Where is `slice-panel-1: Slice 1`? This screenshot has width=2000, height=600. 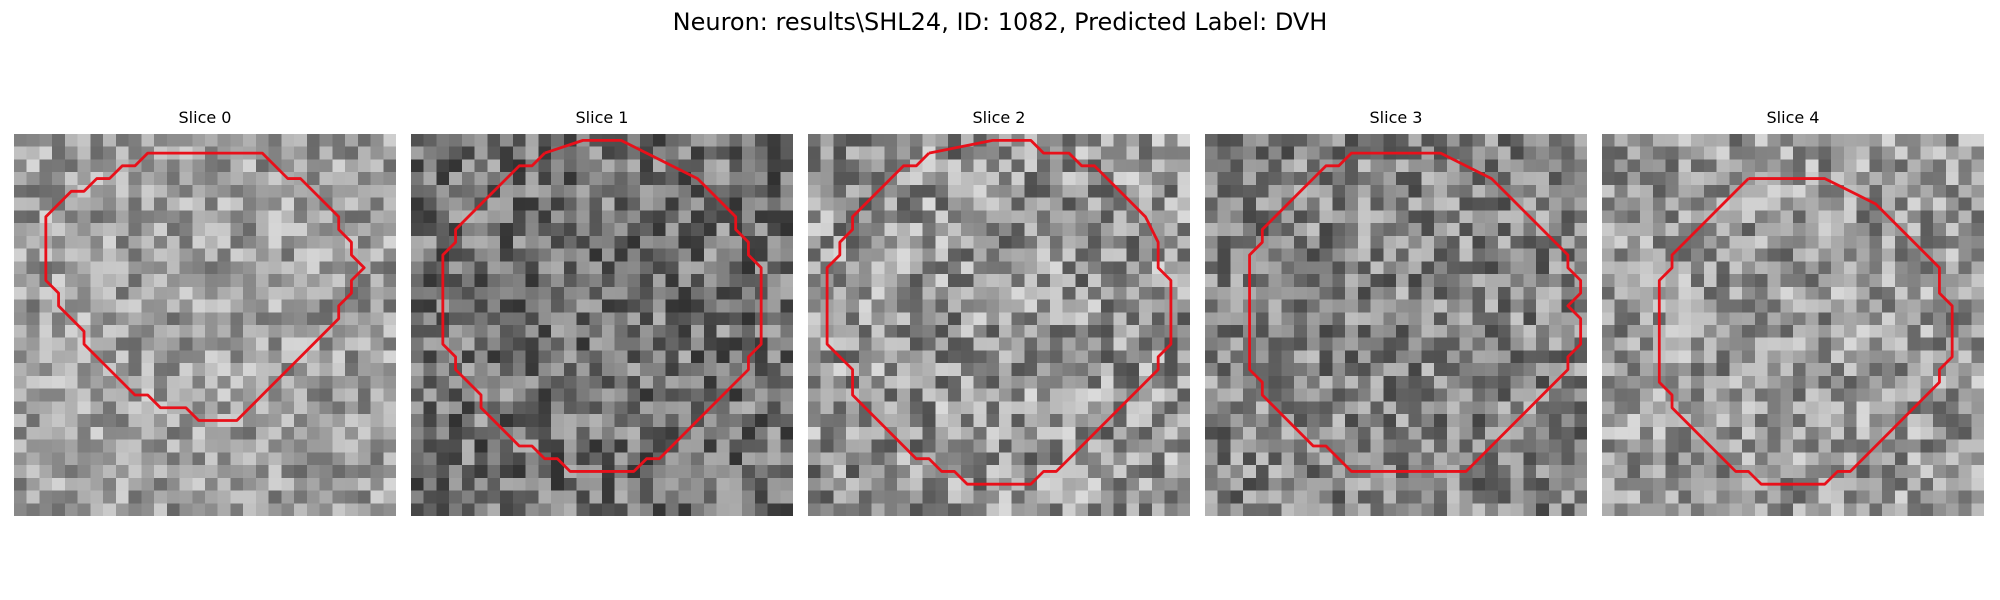
slice-panel-1: Slice 1 is located at coordinates (602, 313).